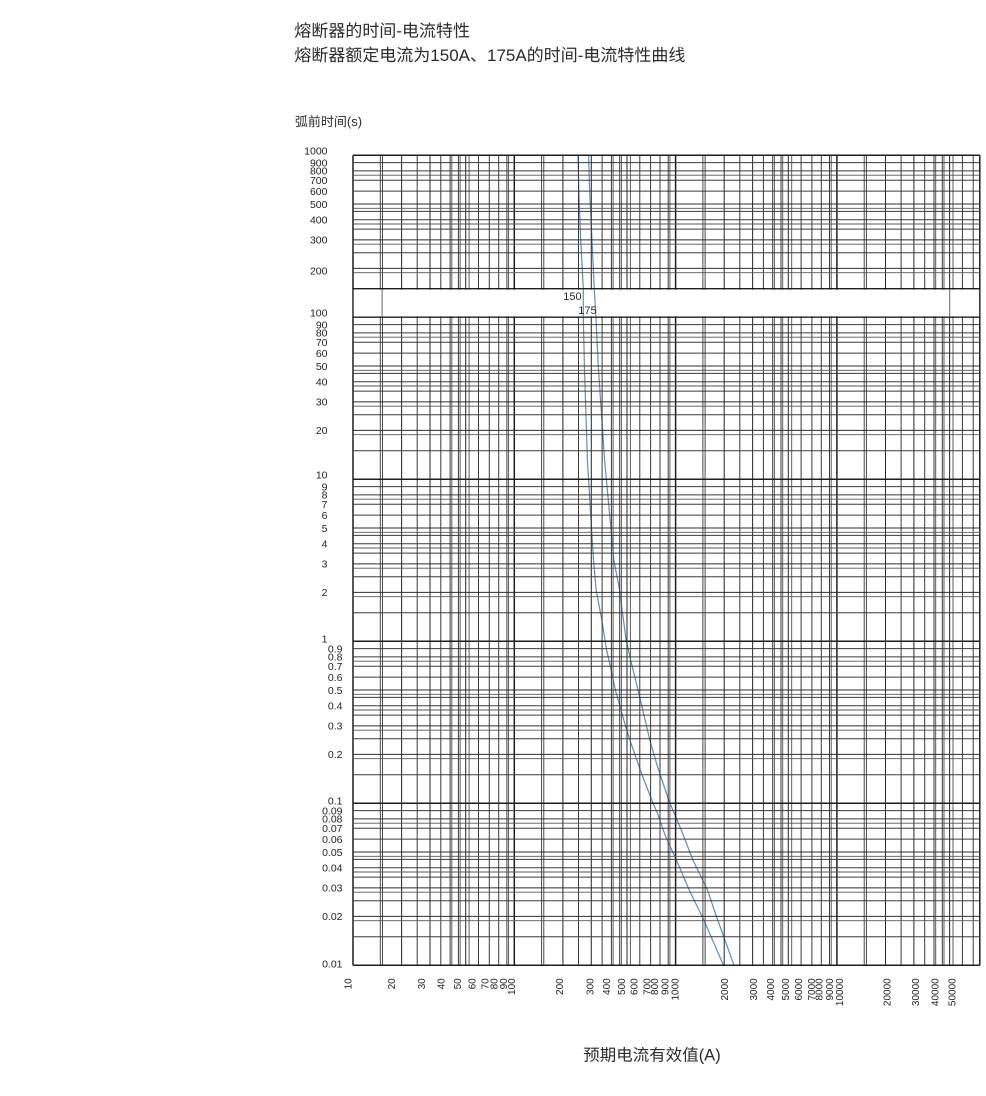  I want to click on svg-text: 175, so click(587, 311).